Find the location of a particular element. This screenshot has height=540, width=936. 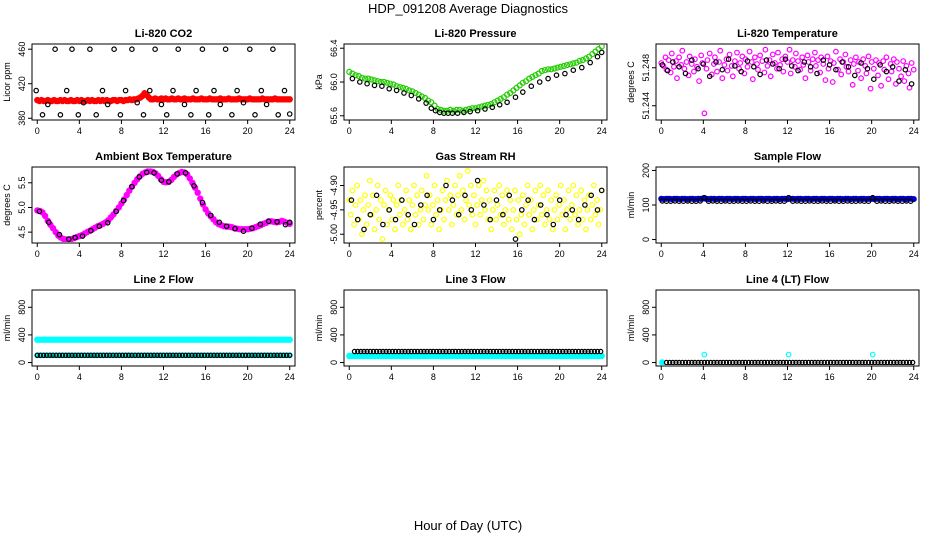

panel-title: Li-820 Pressure is located at coordinates (476, 34).